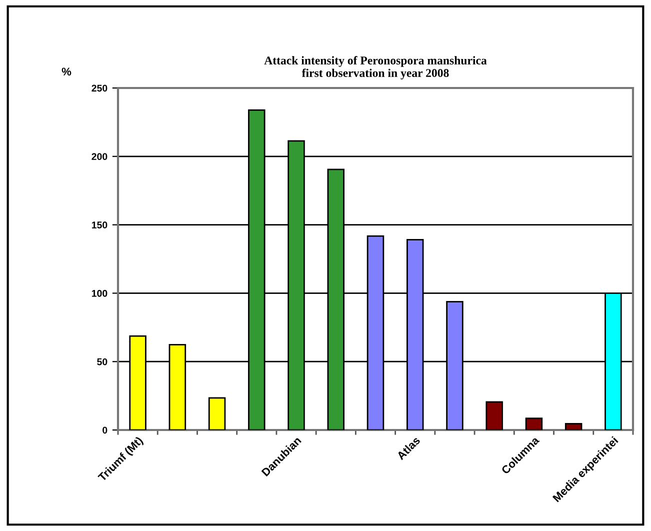  Describe the element at coordinates (100, 88) in the screenshot. I see `y-tick-label: 250` at that location.